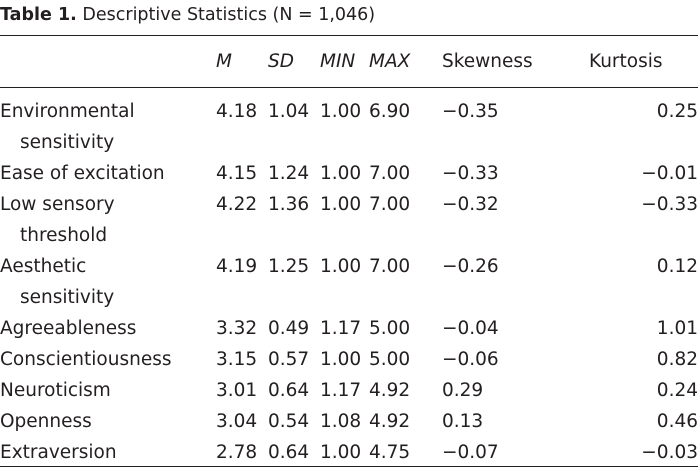 The height and width of the screenshot is (473, 698). I want to click on cell-kurtosis: 0.46, so click(677, 421).